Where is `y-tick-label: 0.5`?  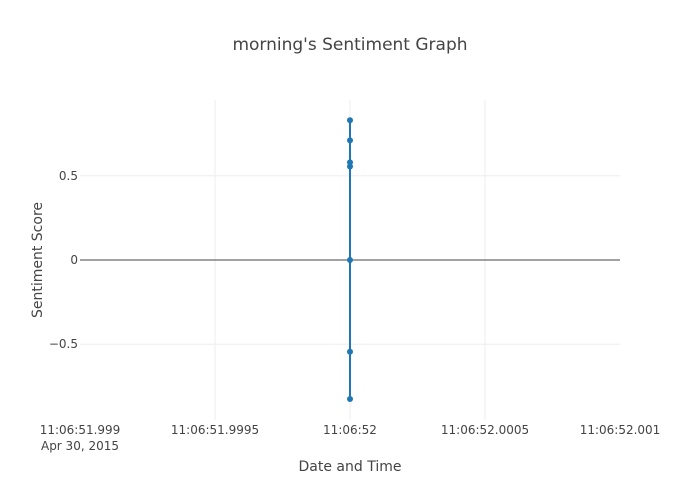
y-tick-label: 0.5 is located at coordinates (68, 176).